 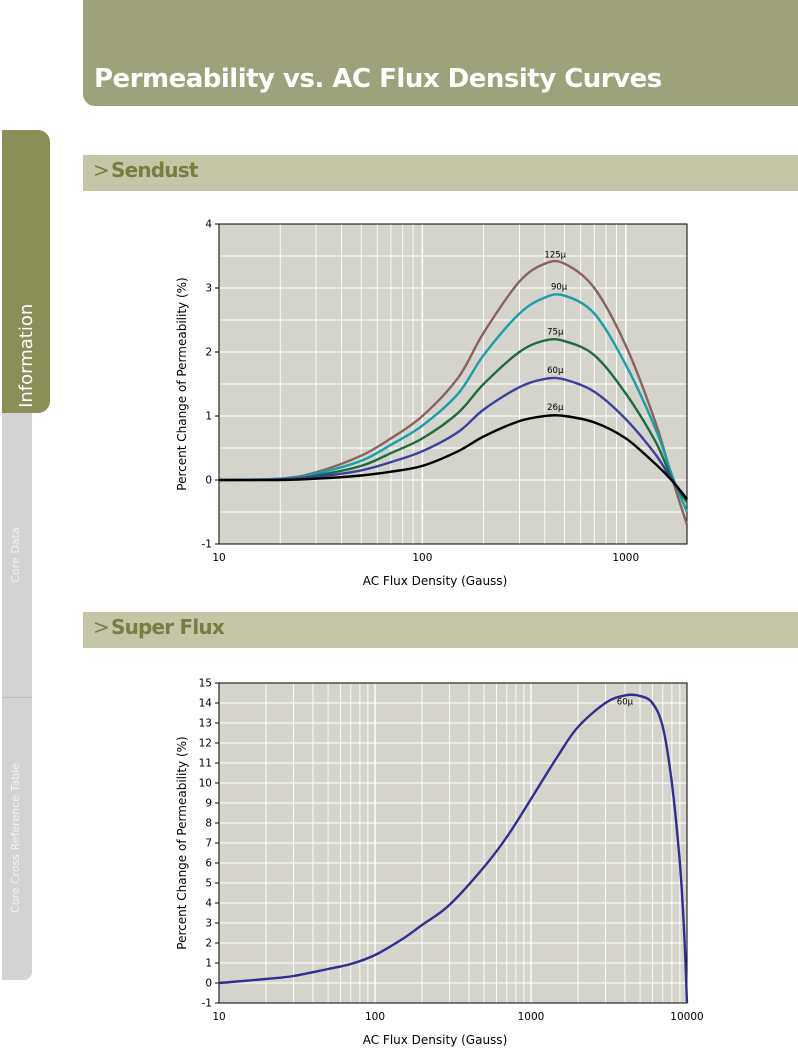 What do you see at coordinates (205, 724) in the screenshot?
I see `y-tick-label: 13` at bounding box center [205, 724].